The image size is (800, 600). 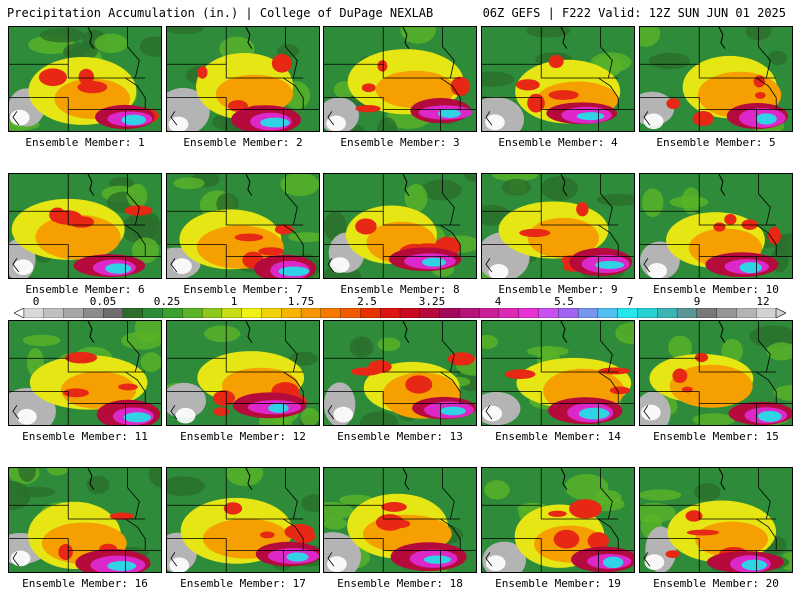 What do you see at coordinates (367, 301) in the screenshot?
I see `colorbar-tick-label: 2.5` at bounding box center [367, 301].